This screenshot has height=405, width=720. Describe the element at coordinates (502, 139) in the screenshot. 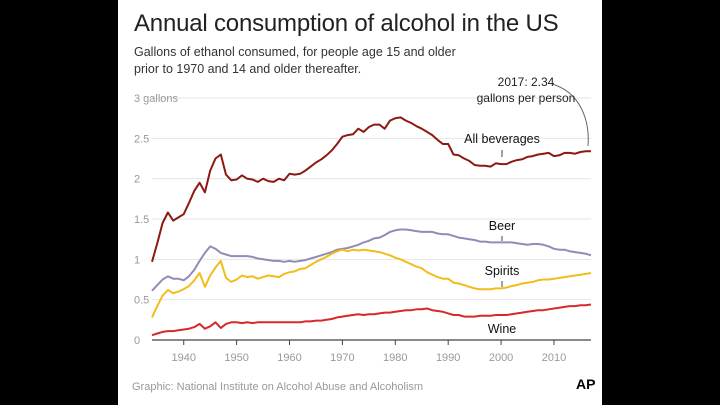

I see `series-label-all-beverages: All beverages` at that location.